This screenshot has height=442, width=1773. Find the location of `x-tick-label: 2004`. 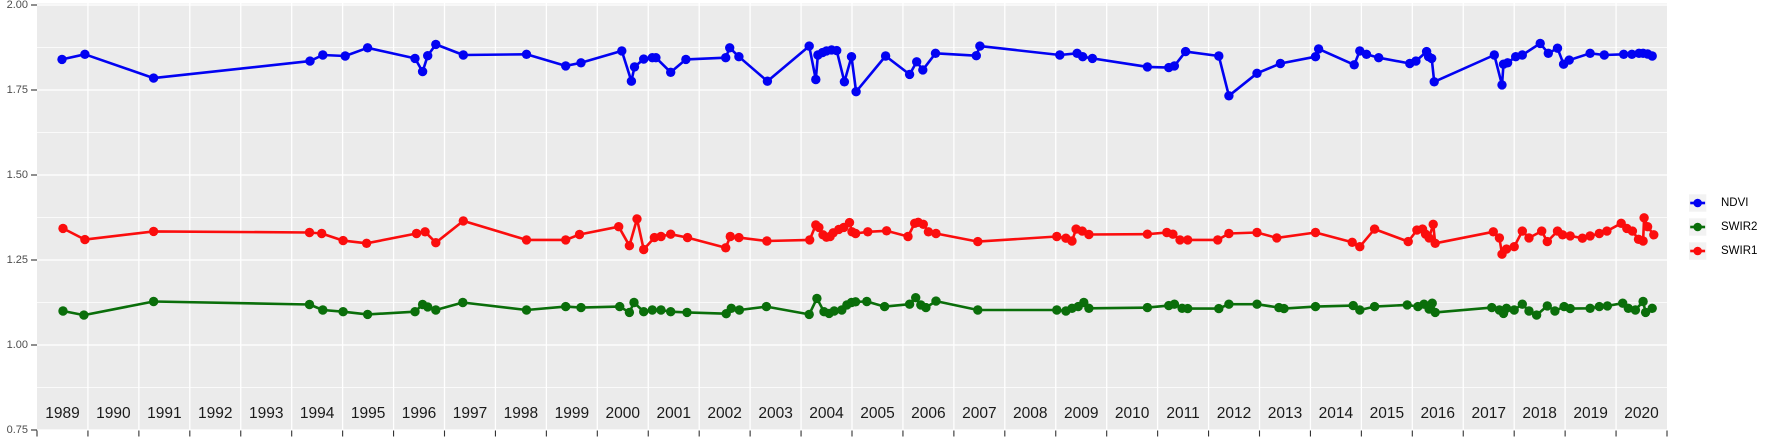

x-tick-label: 2004 is located at coordinates (826, 413).